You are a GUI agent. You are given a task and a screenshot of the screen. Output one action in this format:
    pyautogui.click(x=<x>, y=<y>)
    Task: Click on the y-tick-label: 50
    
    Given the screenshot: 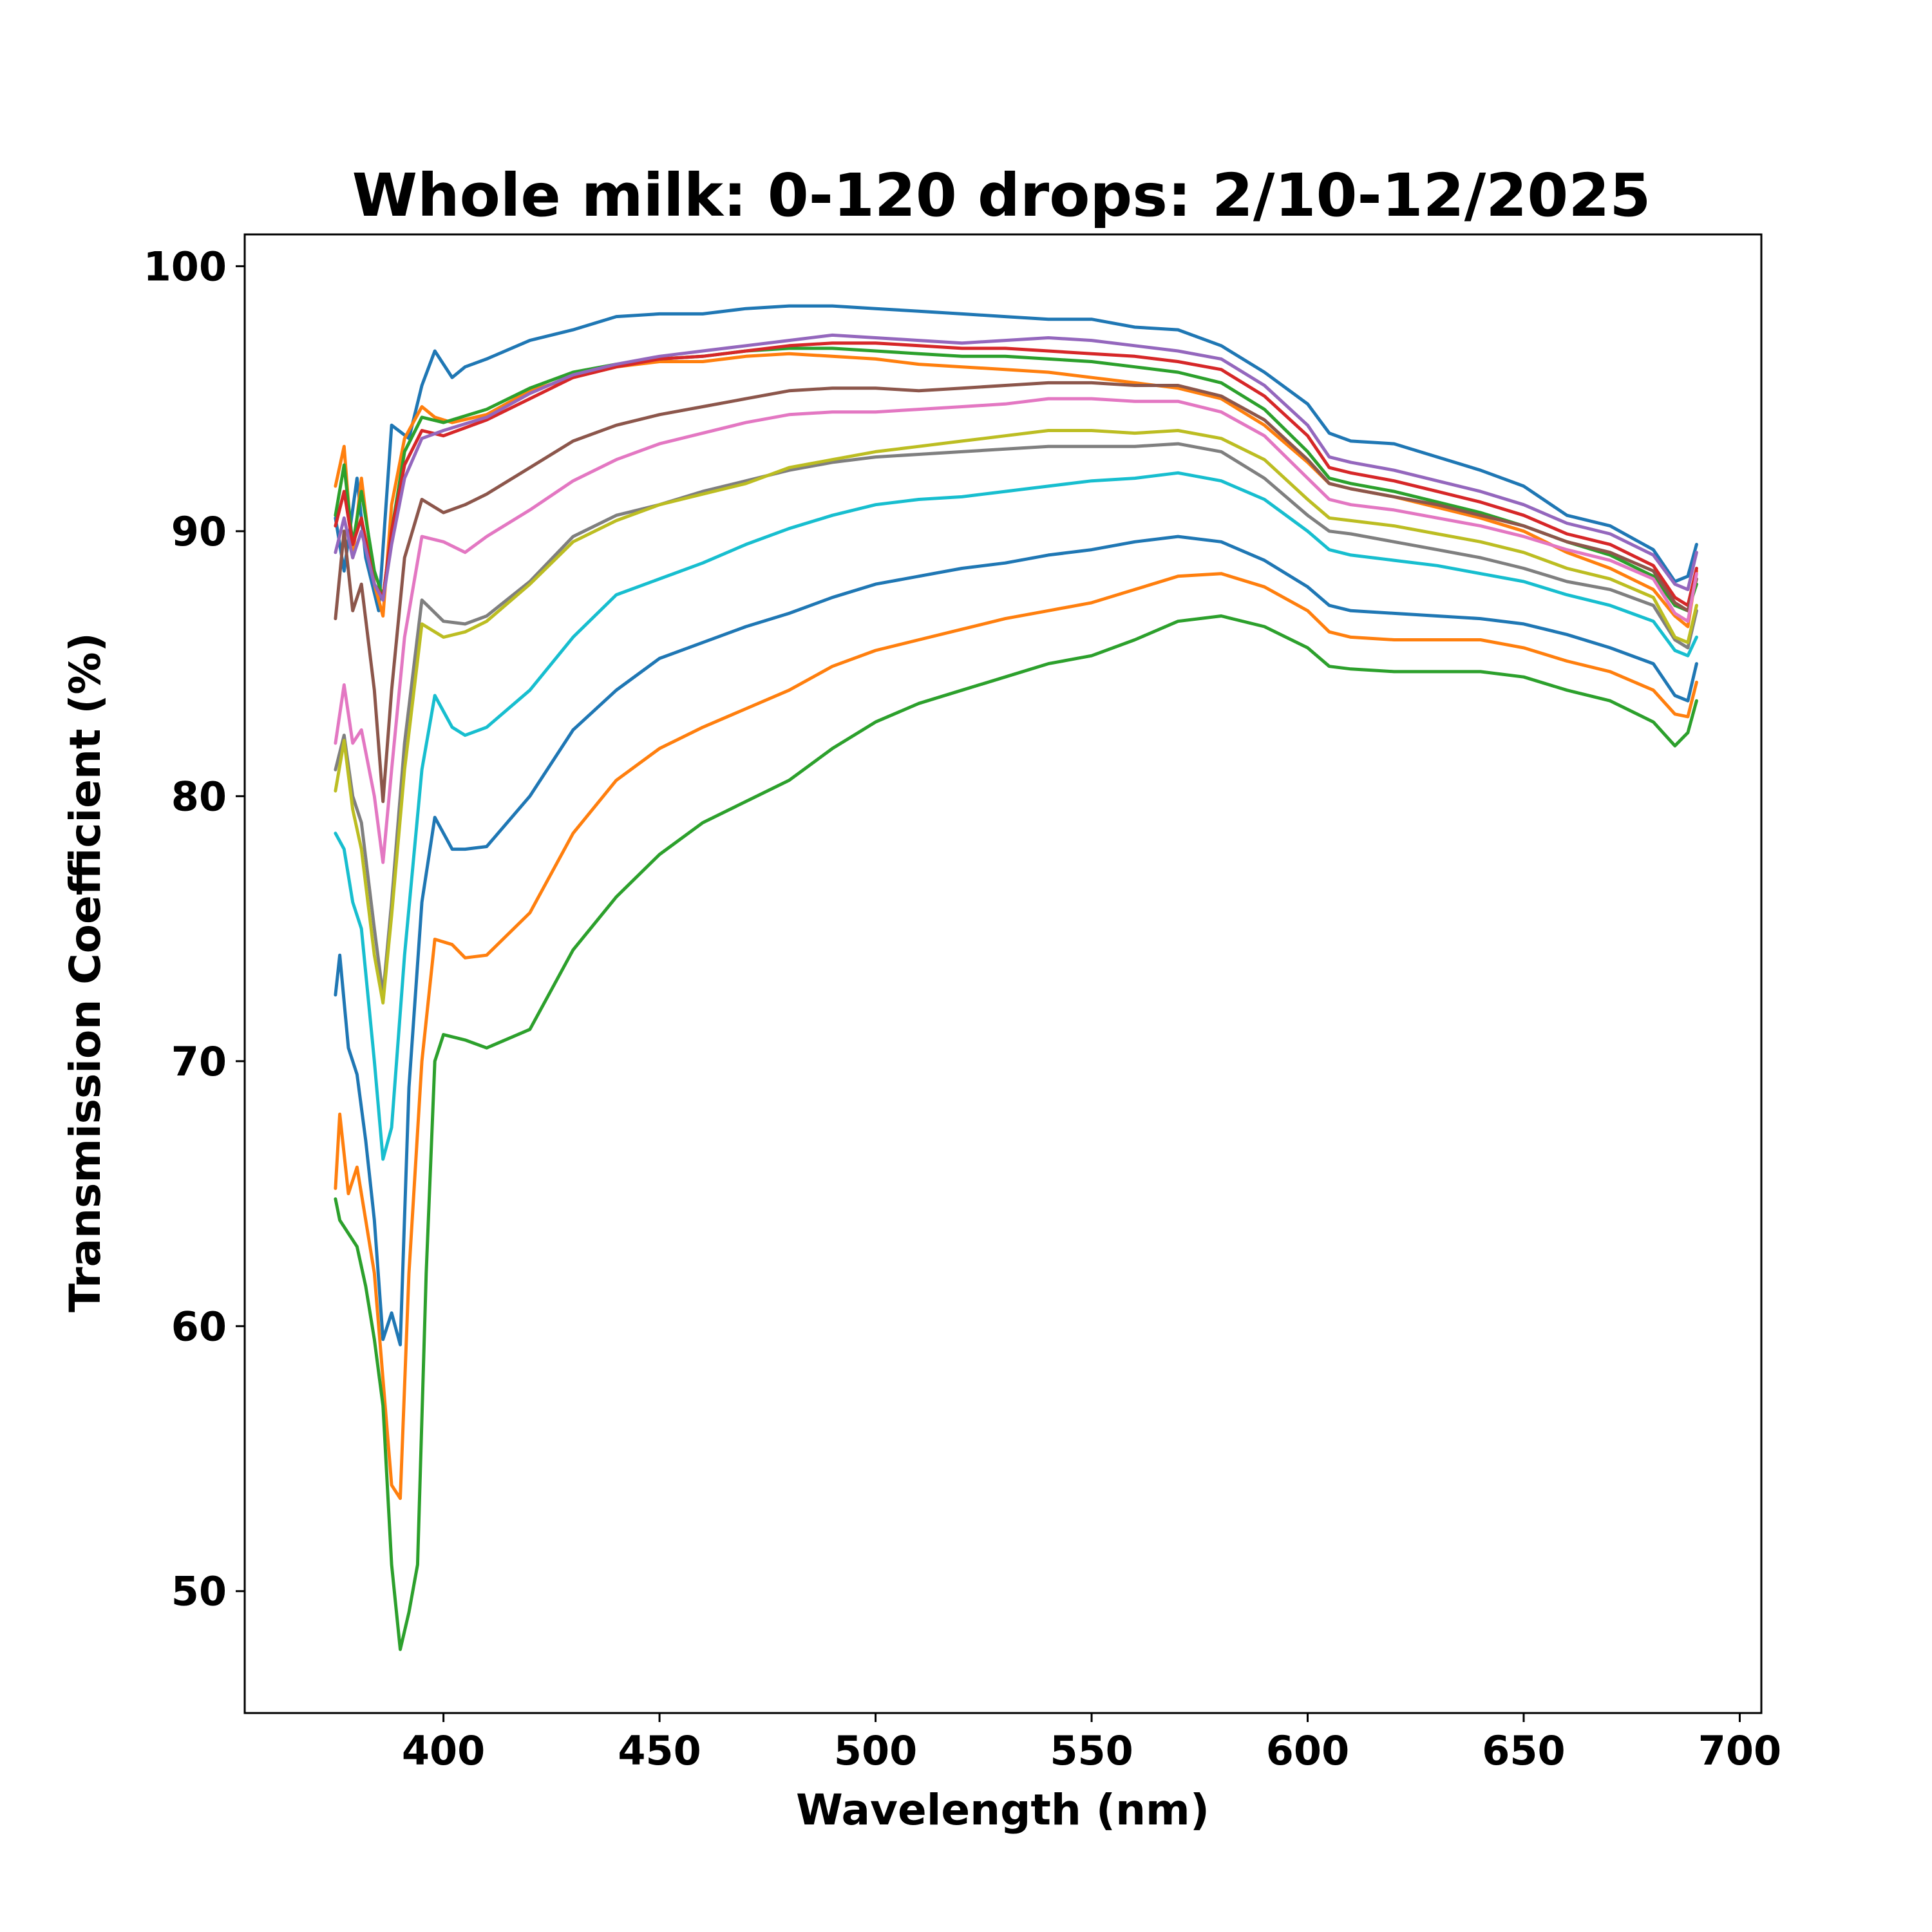 What is the action you would take?
    pyautogui.click(x=199, y=1591)
    